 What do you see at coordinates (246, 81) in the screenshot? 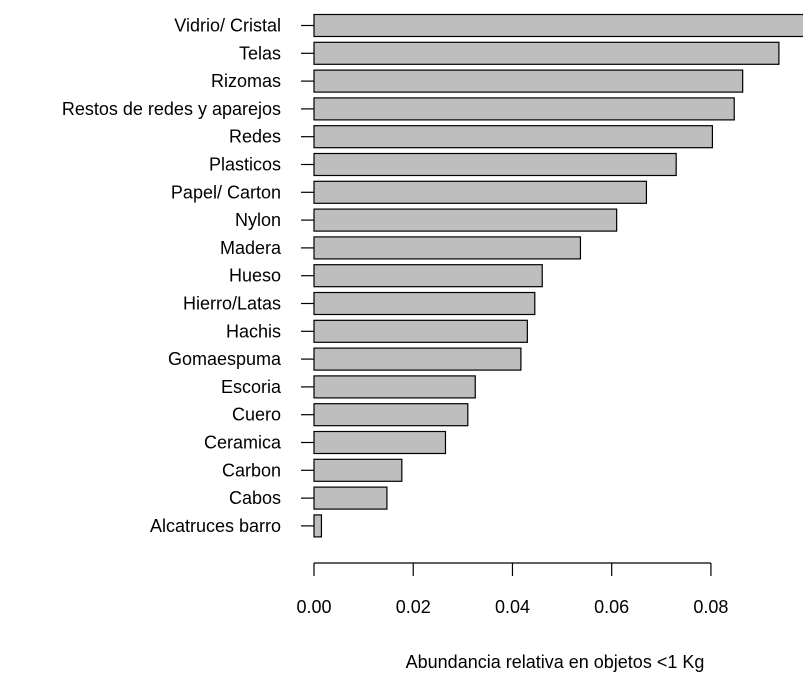
I see `category-label-2: Rizomas` at bounding box center [246, 81].